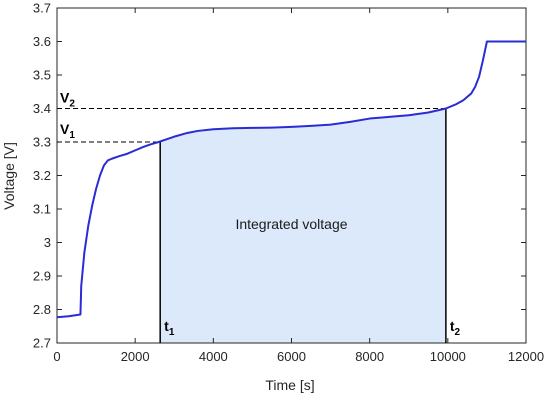 This screenshot has width=550, height=400. What do you see at coordinates (42, 41) in the screenshot?
I see `y-tick-label: 3.6` at bounding box center [42, 41].